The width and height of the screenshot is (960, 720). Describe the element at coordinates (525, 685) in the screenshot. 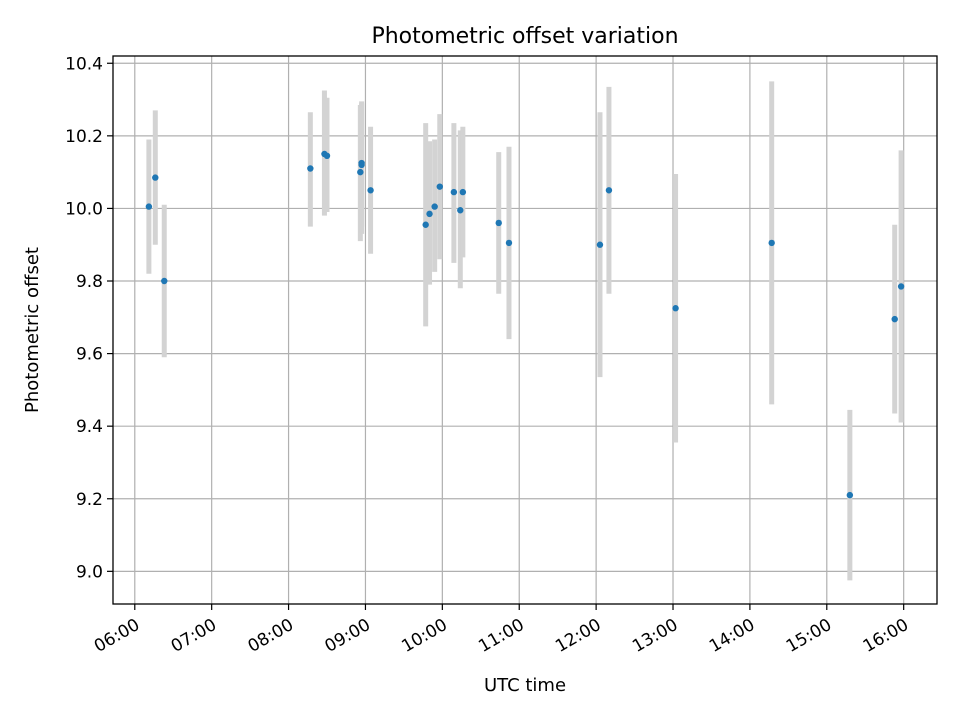

I see `x-axis-label: UTC time` at that location.